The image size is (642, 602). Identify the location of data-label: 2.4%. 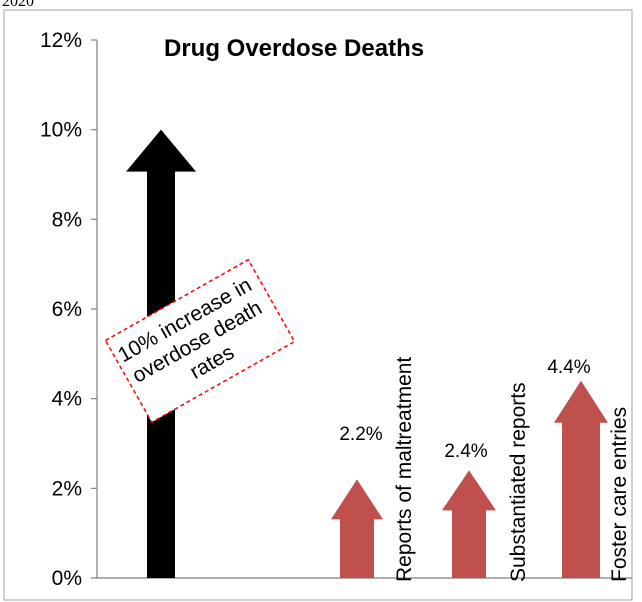
(465, 451).